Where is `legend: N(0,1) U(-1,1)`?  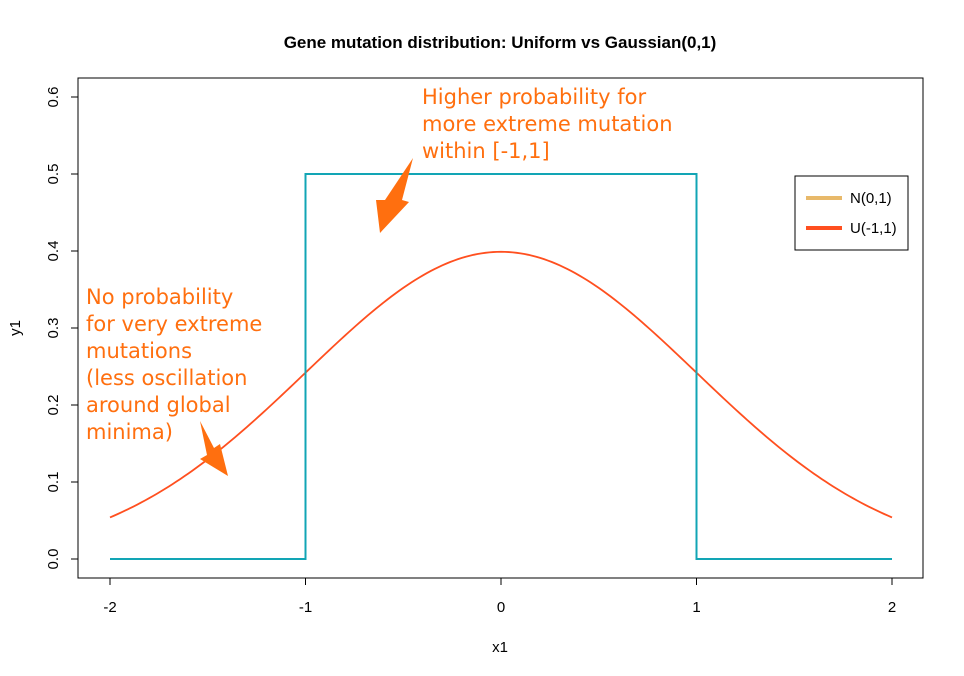
legend: N(0,1) U(-1,1) is located at coordinates (851, 213).